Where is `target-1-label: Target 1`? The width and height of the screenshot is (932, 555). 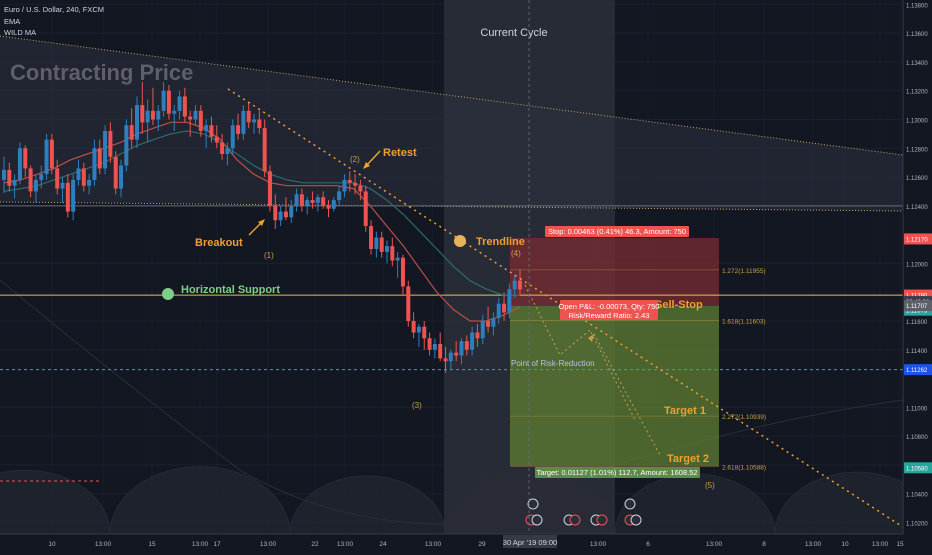 target-1-label: Target 1 is located at coordinates (685, 411).